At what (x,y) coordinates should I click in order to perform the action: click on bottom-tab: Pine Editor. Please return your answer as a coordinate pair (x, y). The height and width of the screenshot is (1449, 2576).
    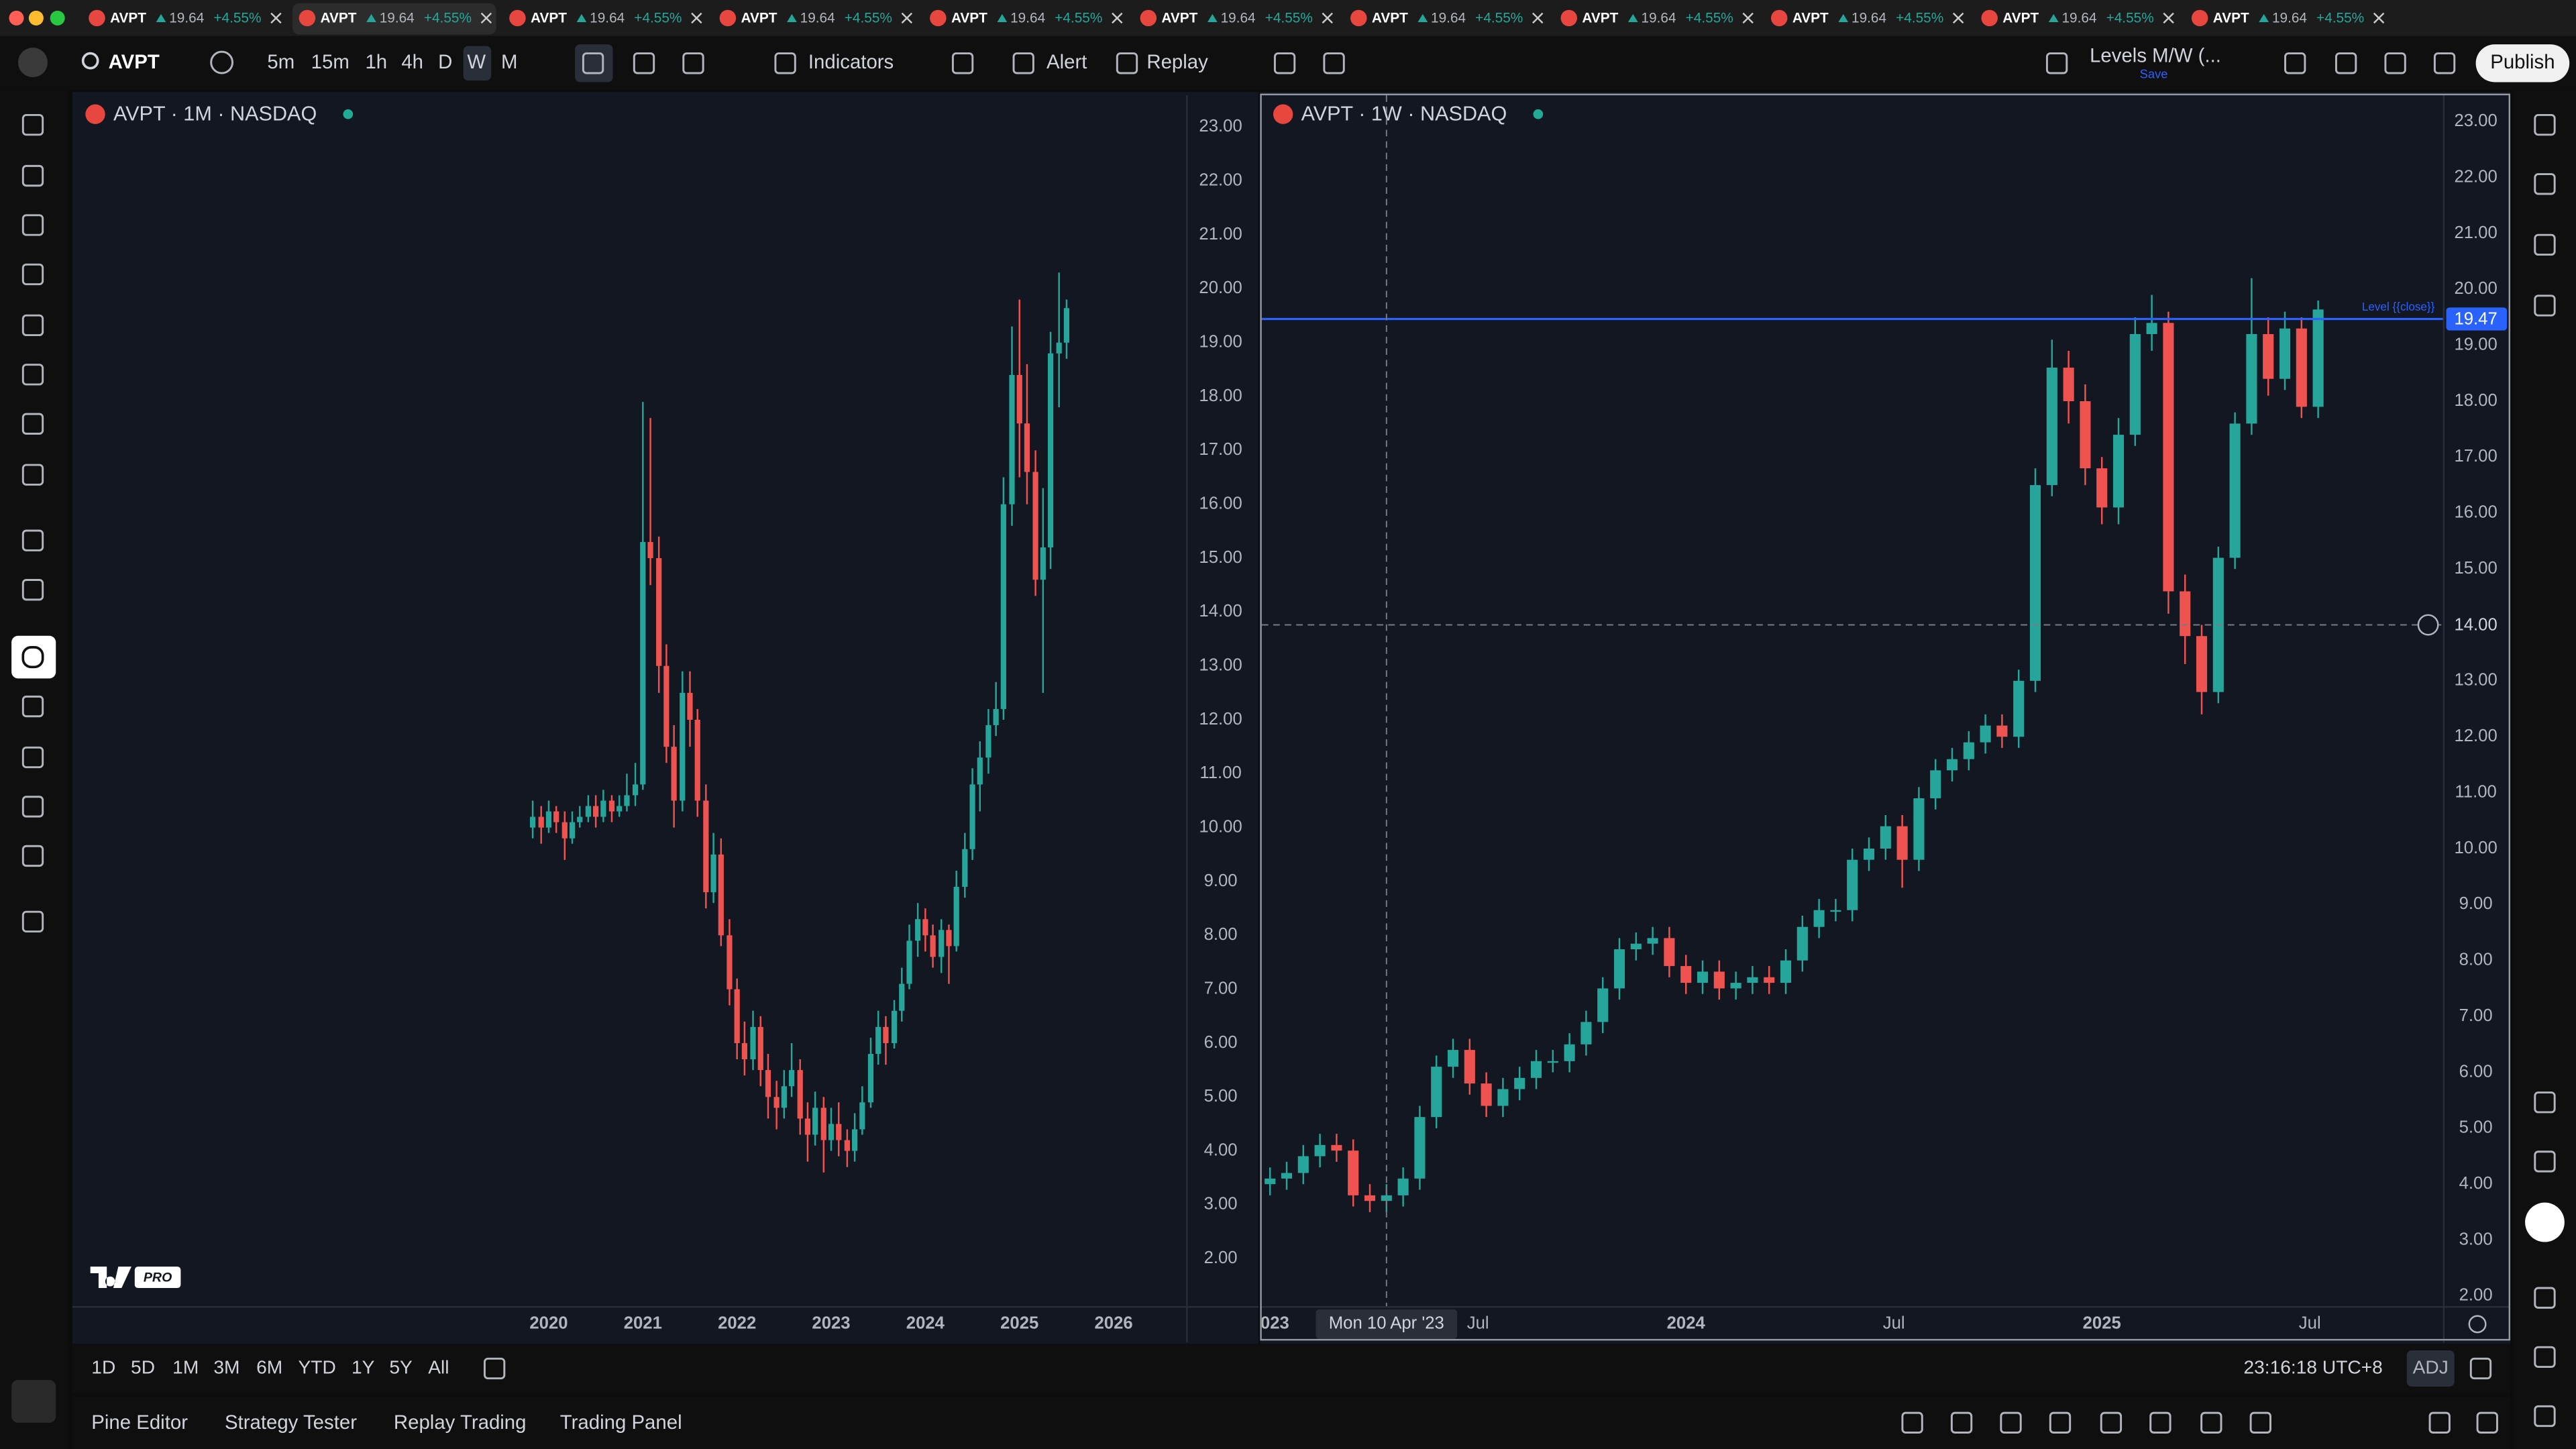
    Looking at the image, I should click on (139, 1422).